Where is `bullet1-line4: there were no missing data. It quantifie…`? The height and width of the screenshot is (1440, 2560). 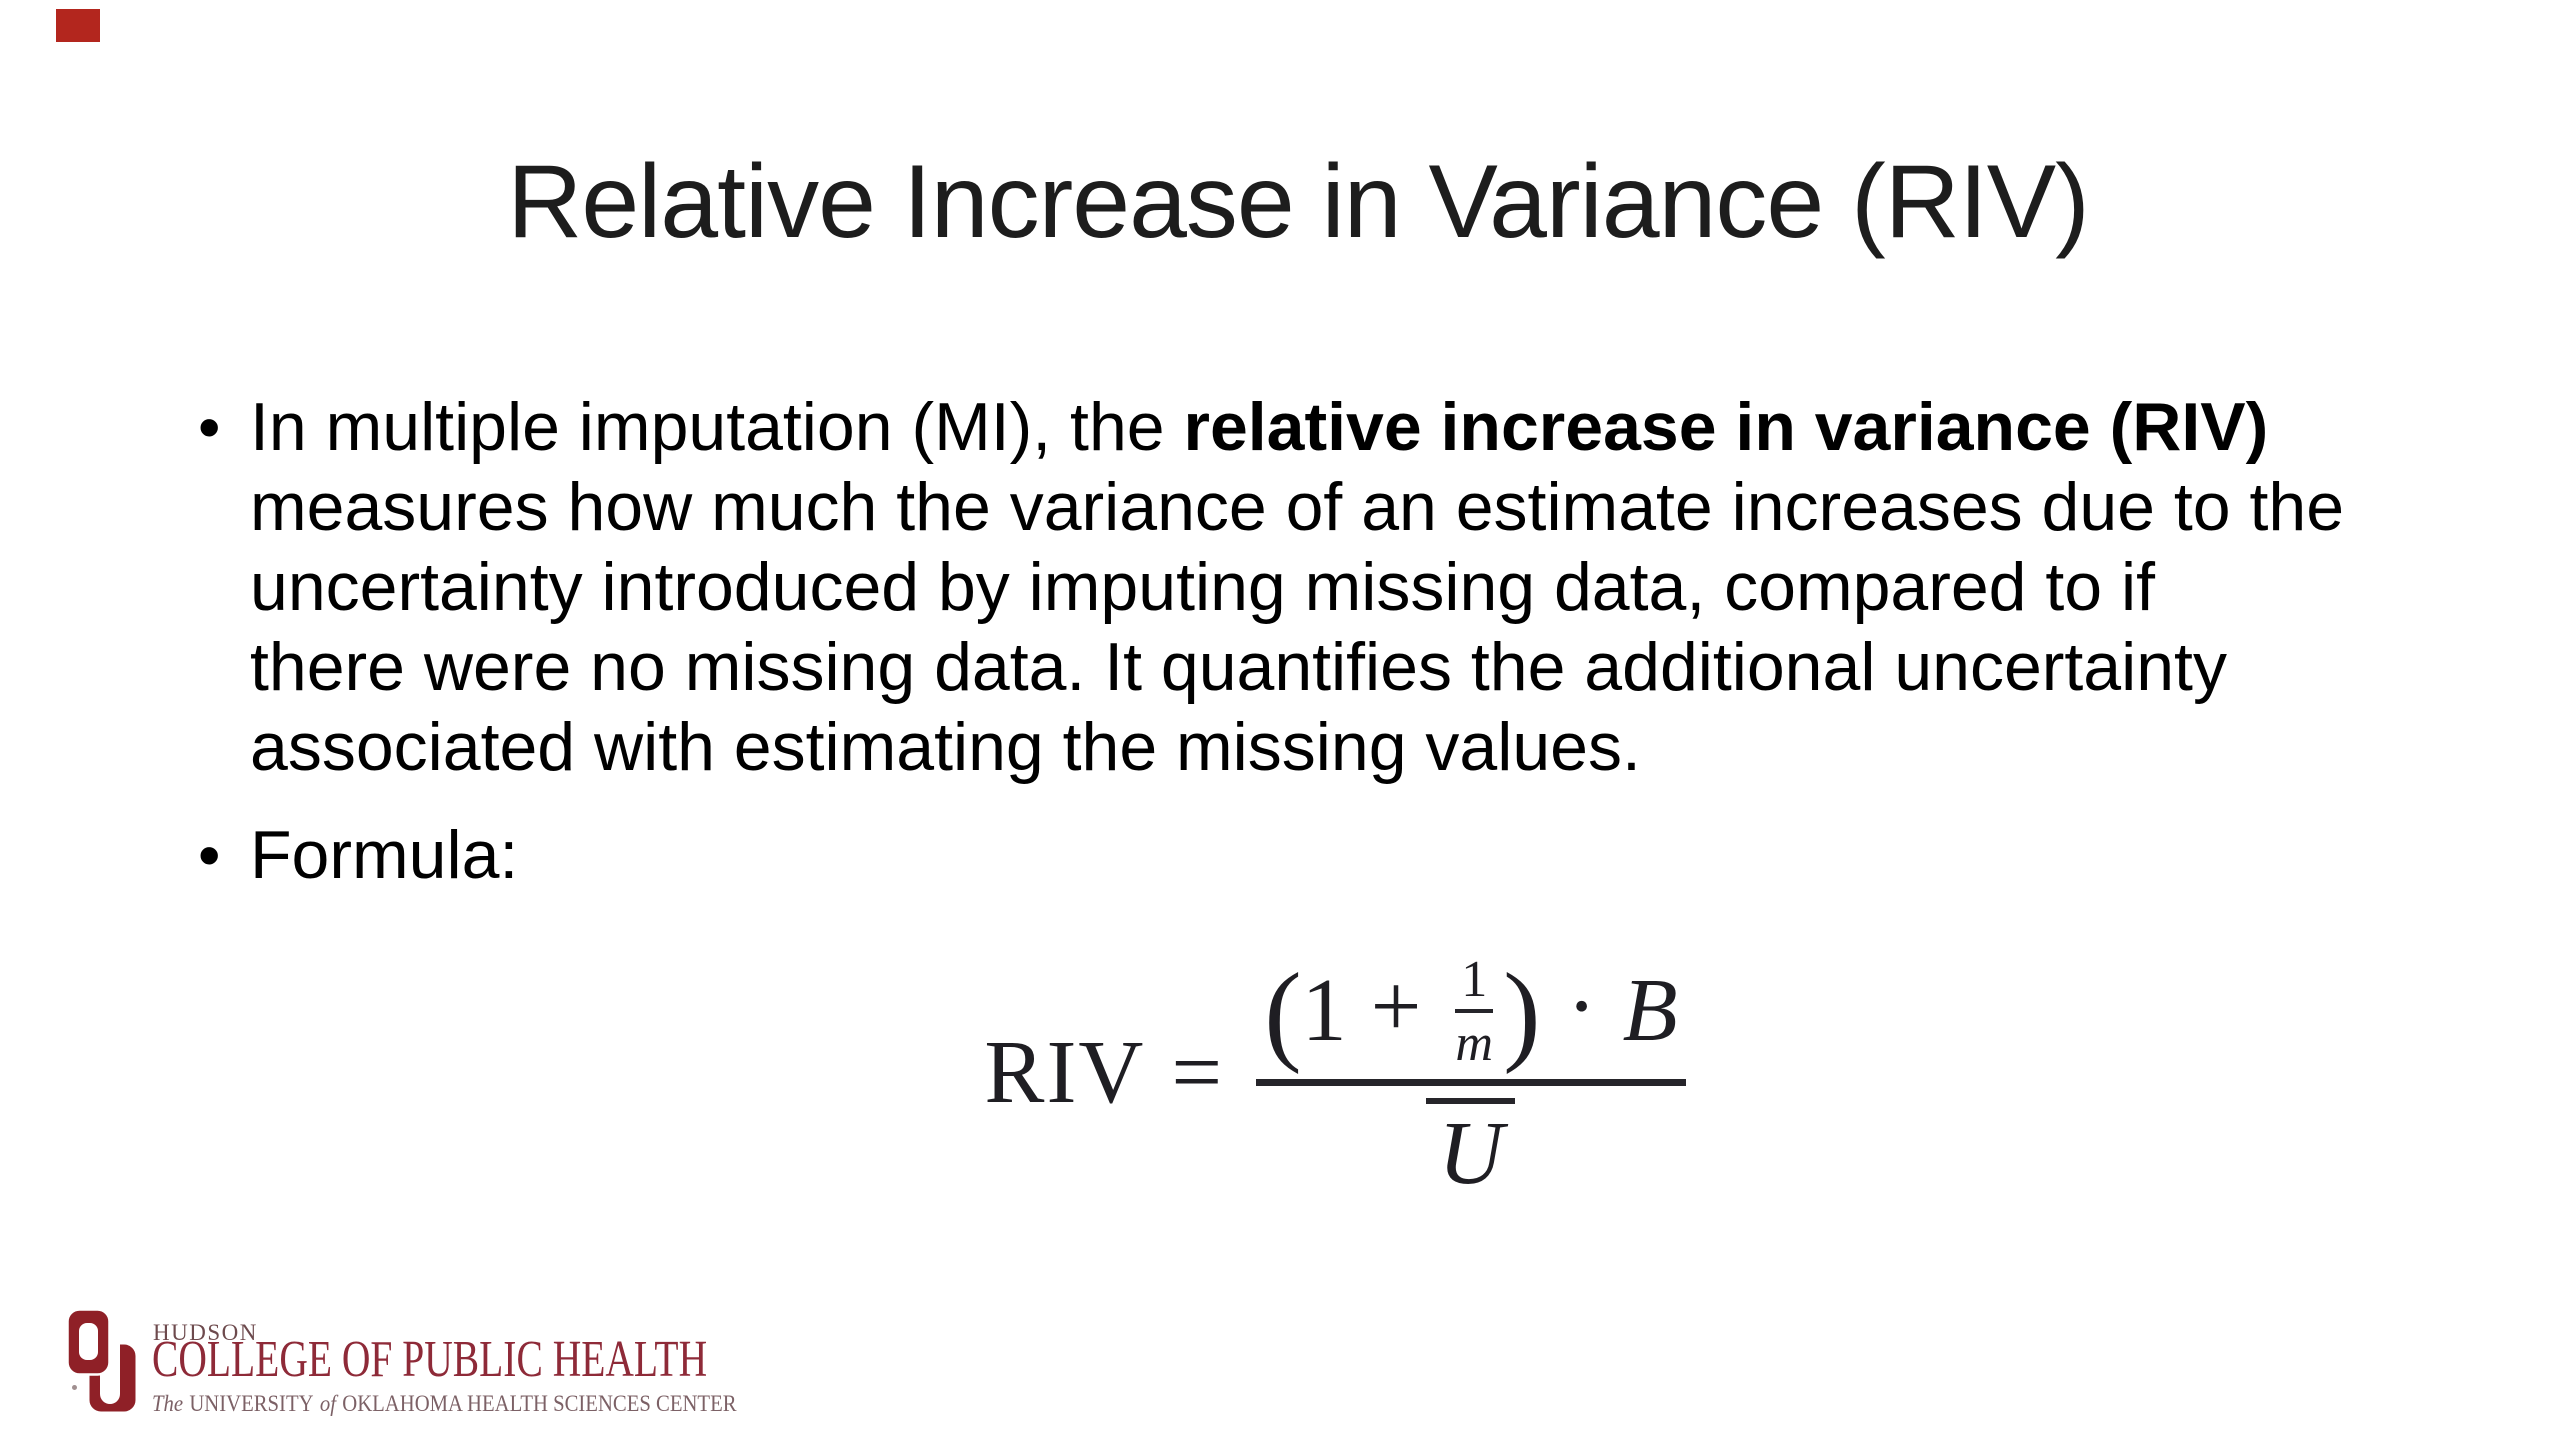
bullet1-line4: there were no missing data. It quantifie… is located at coordinates (1238, 667).